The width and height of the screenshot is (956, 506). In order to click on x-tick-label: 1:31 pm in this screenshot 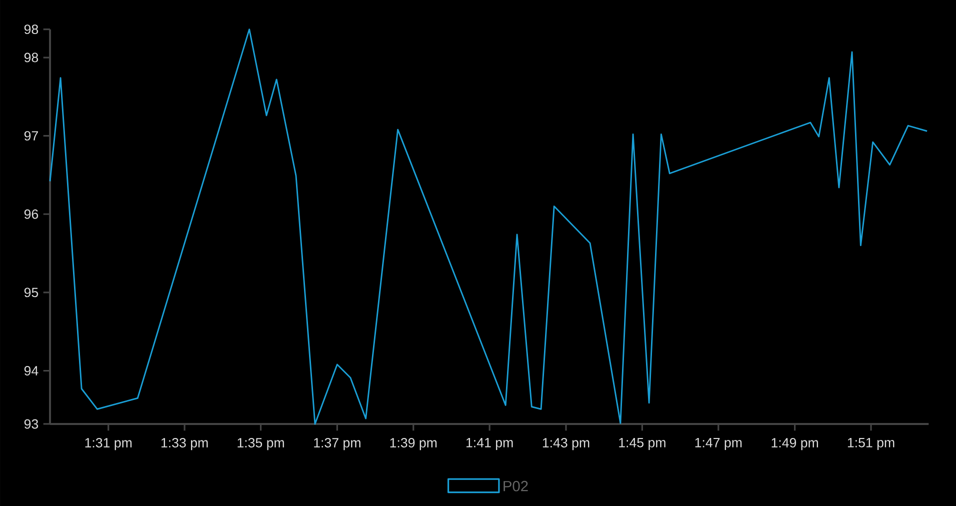, I will do `click(108, 444)`.